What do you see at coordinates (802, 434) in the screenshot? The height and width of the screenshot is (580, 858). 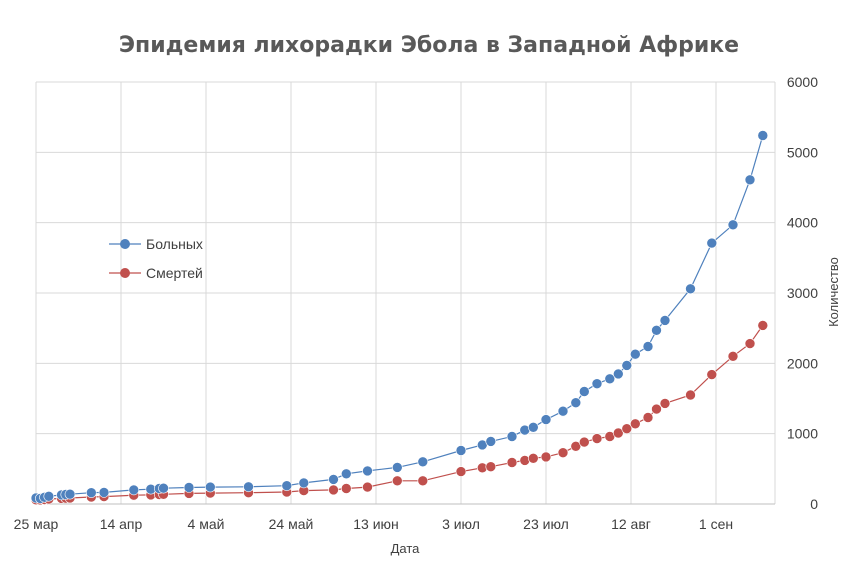 I see `y-tick-label: 1000` at bounding box center [802, 434].